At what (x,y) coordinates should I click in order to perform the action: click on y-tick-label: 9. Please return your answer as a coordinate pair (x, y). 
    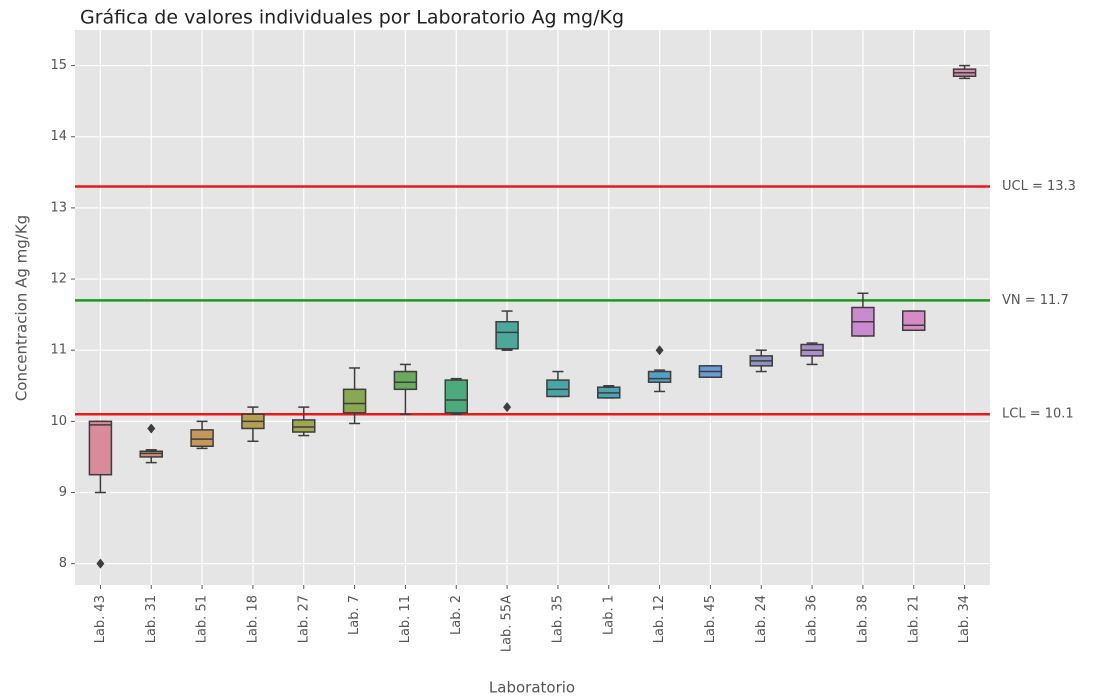
    Looking at the image, I should click on (63, 492).